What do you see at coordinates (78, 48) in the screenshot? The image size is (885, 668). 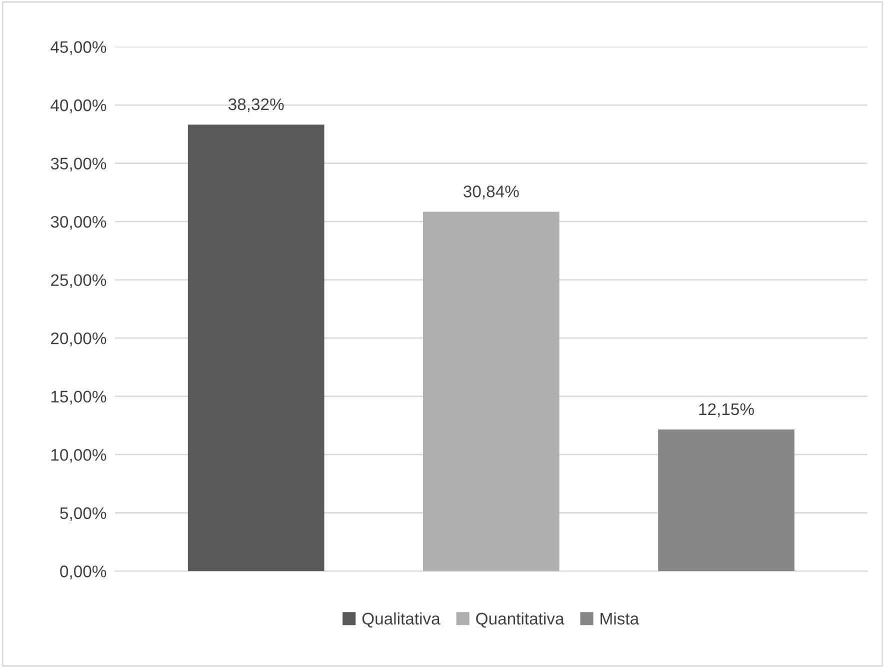 I see `y-tick-label: 45,00%` at bounding box center [78, 48].